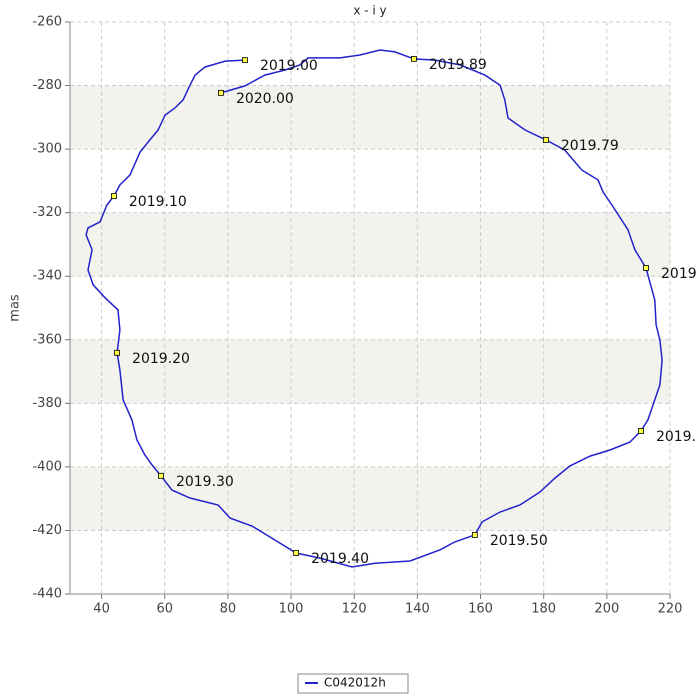 This screenshot has height=700, width=700. I want to click on y-tick-label: -380, so click(47, 403).